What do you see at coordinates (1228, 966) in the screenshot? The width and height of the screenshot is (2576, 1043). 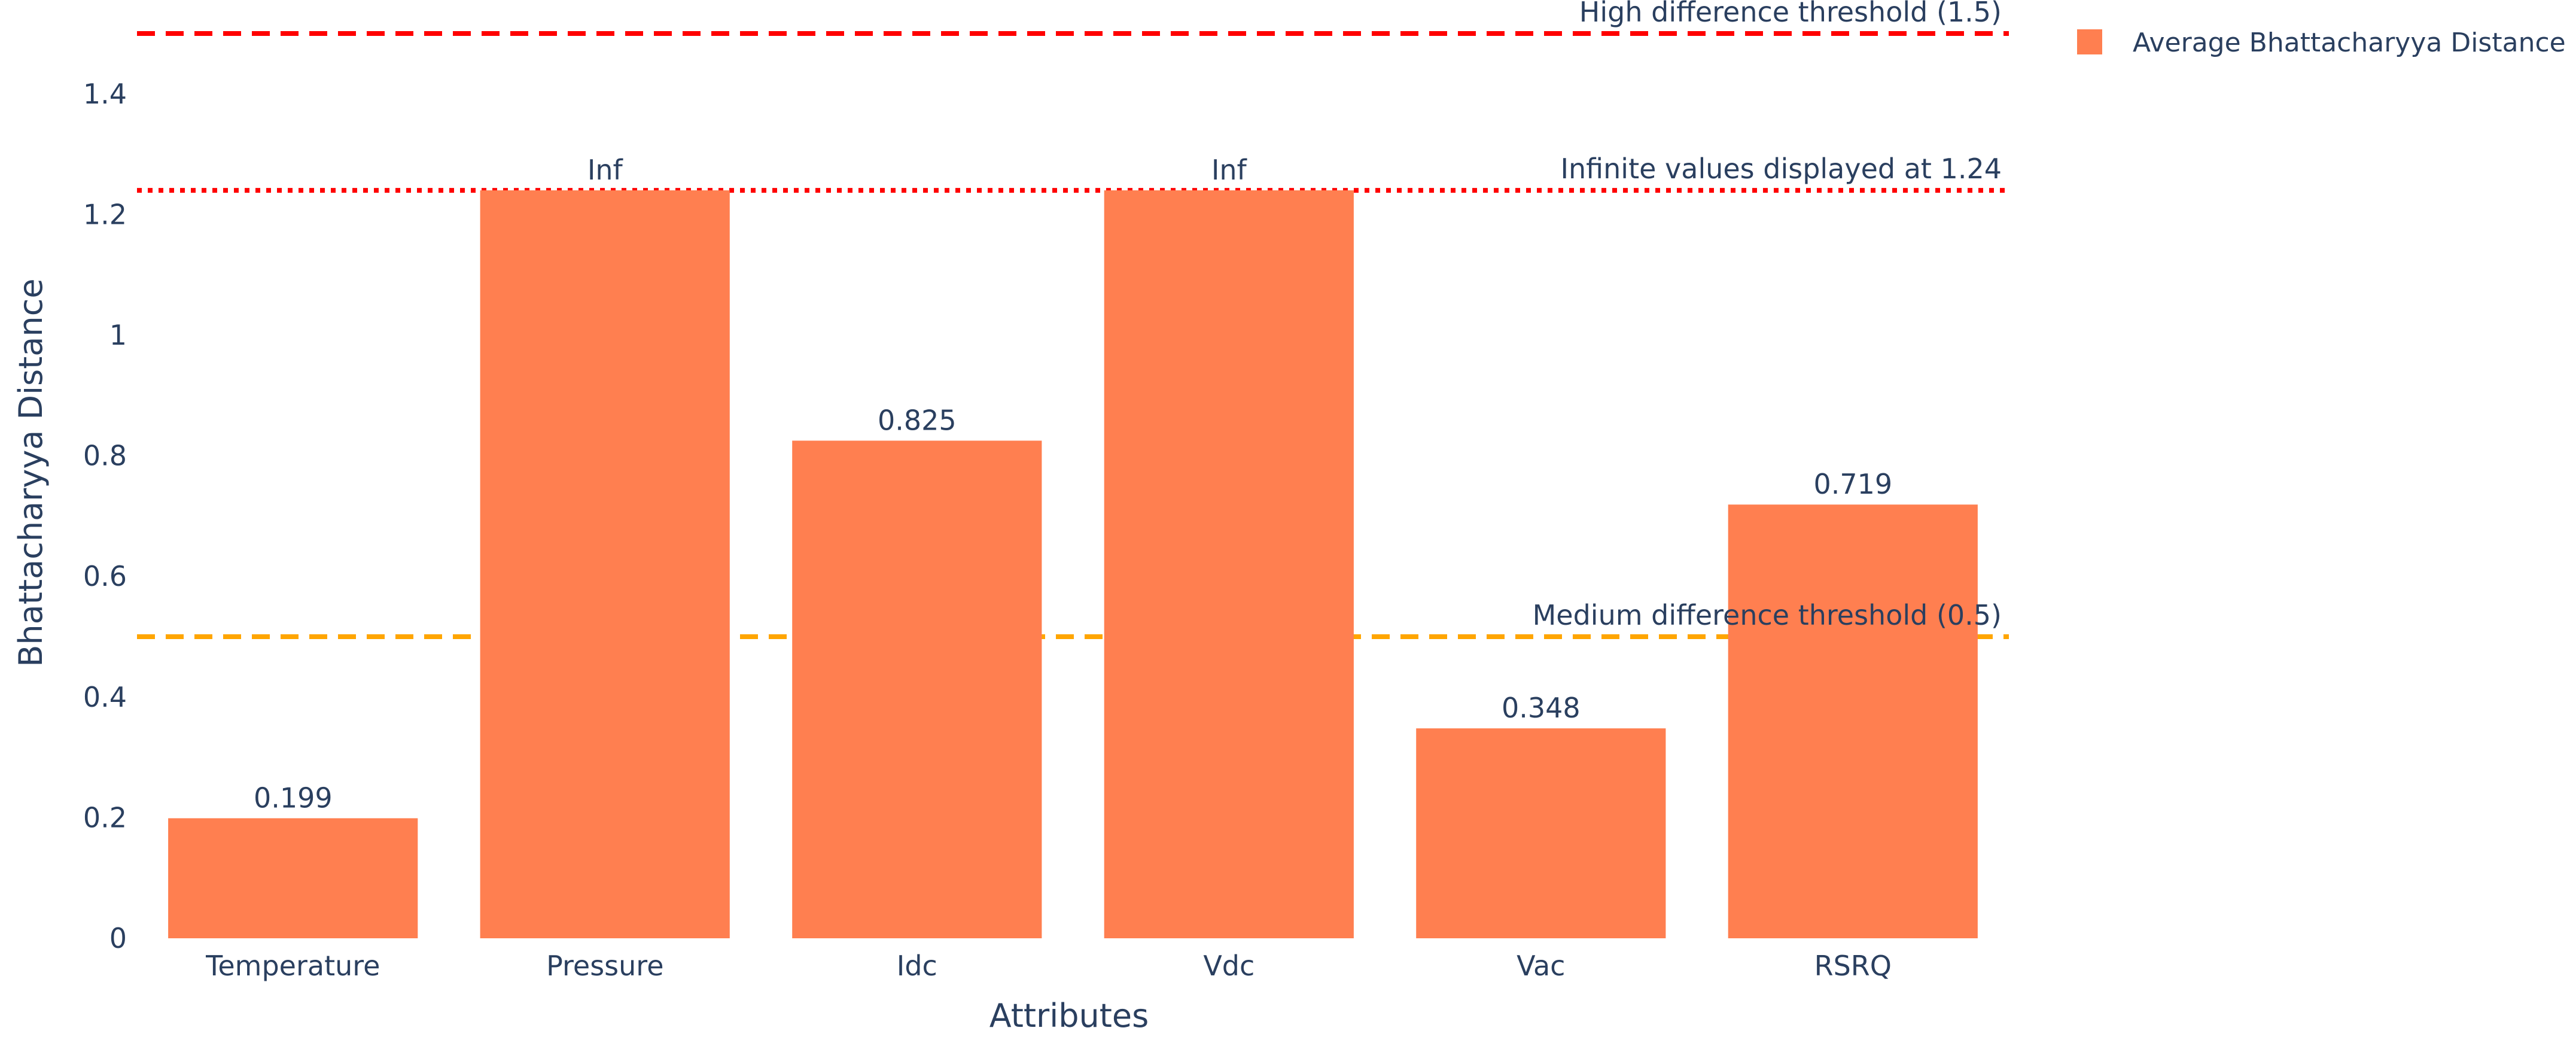 I see `x-tick-label-vdc: Vdc` at bounding box center [1228, 966].